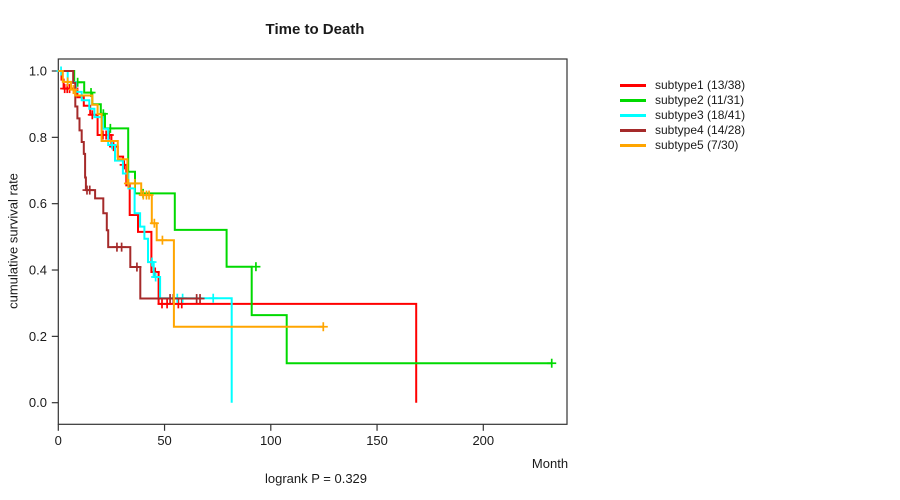  Describe the element at coordinates (633, 85) in the screenshot. I see `legend-swatch-subtype1` at that location.